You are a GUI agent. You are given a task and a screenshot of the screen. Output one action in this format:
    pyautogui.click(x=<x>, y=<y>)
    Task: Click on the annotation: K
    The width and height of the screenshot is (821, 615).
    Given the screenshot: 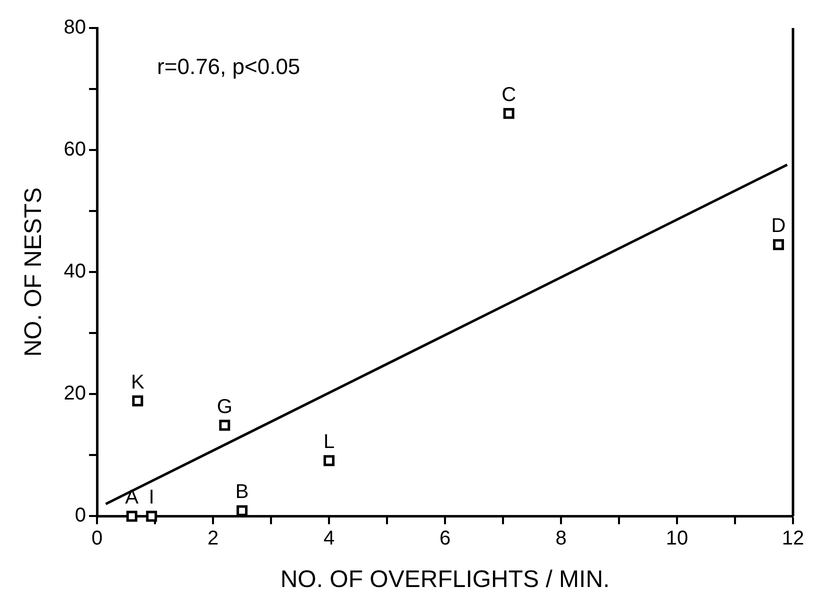 What is the action you would take?
    pyautogui.click(x=137, y=382)
    